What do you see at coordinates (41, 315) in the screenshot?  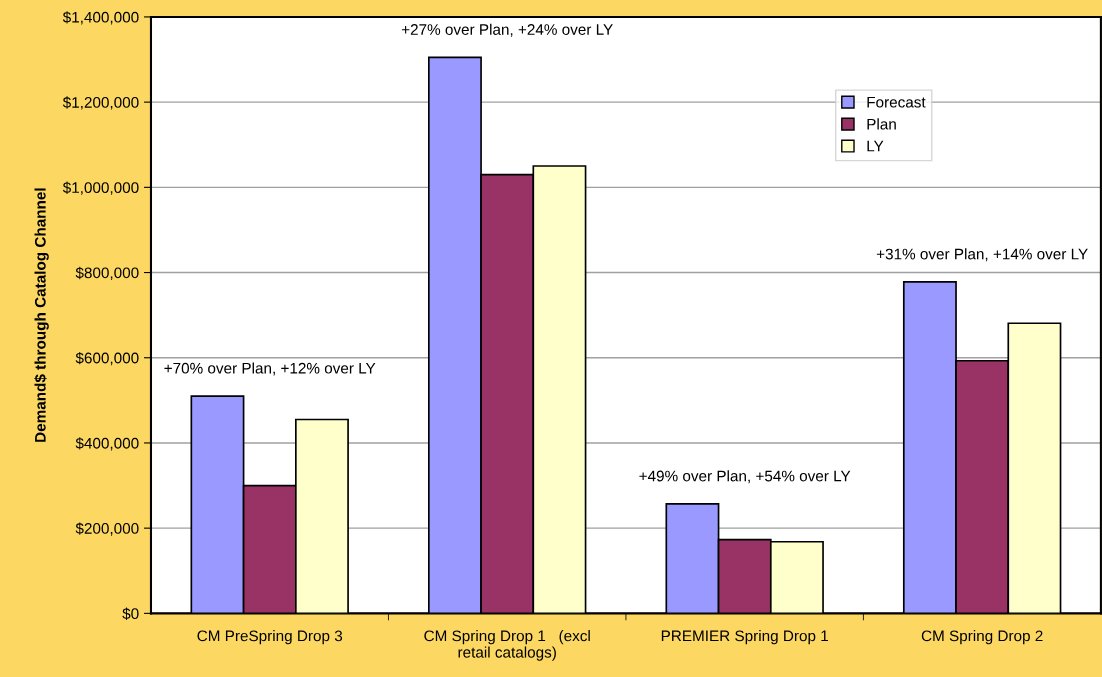 I see `y-axis-title: Demand$ through Catalog Channel` at bounding box center [41, 315].